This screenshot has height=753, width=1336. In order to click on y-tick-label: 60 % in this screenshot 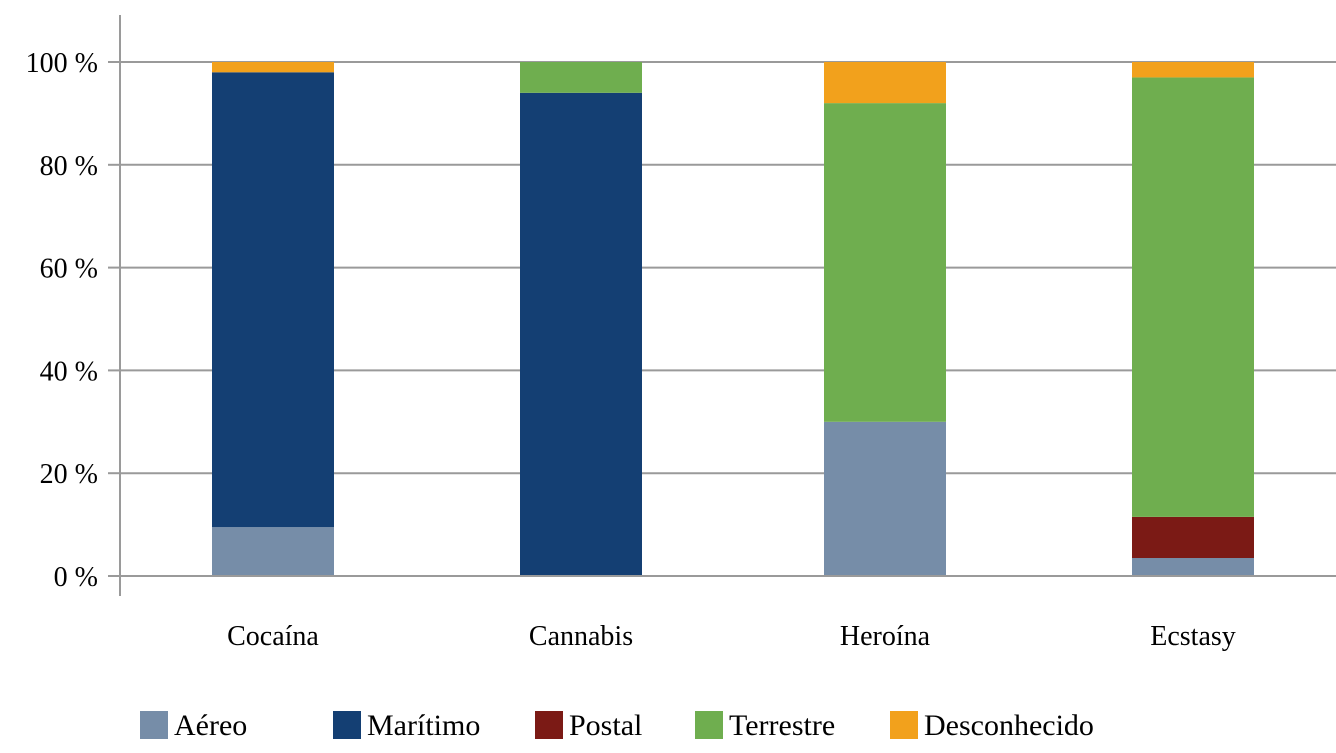, I will do `click(69, 269)`.